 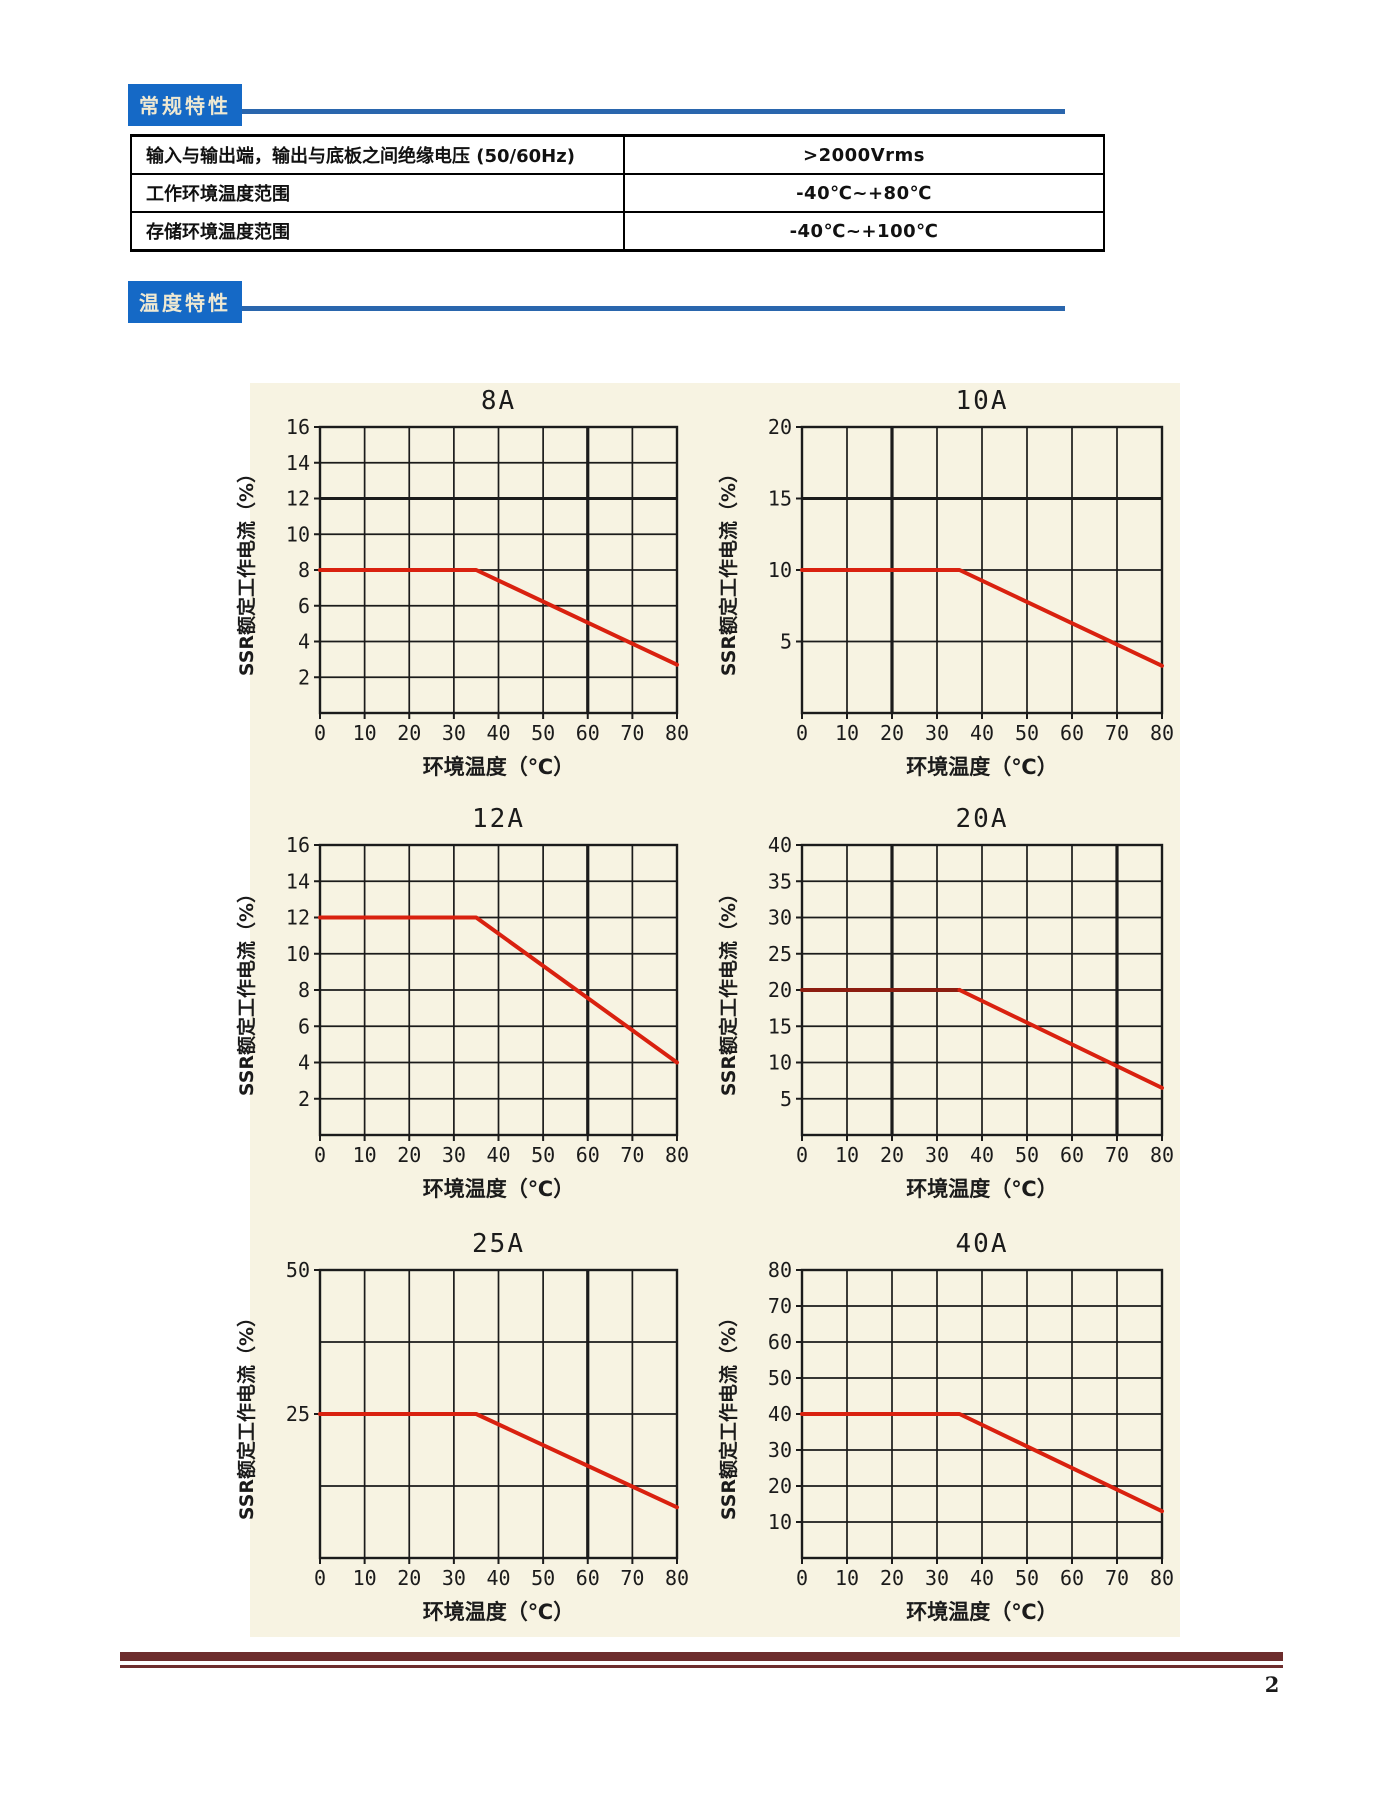 What do you see at coordinates (378, 155) in the screenshot?
I see `row-label: 输入与输出端，输出与底板之间绝缘电压 (50/60Hz)` at bounding box center [378, 155].